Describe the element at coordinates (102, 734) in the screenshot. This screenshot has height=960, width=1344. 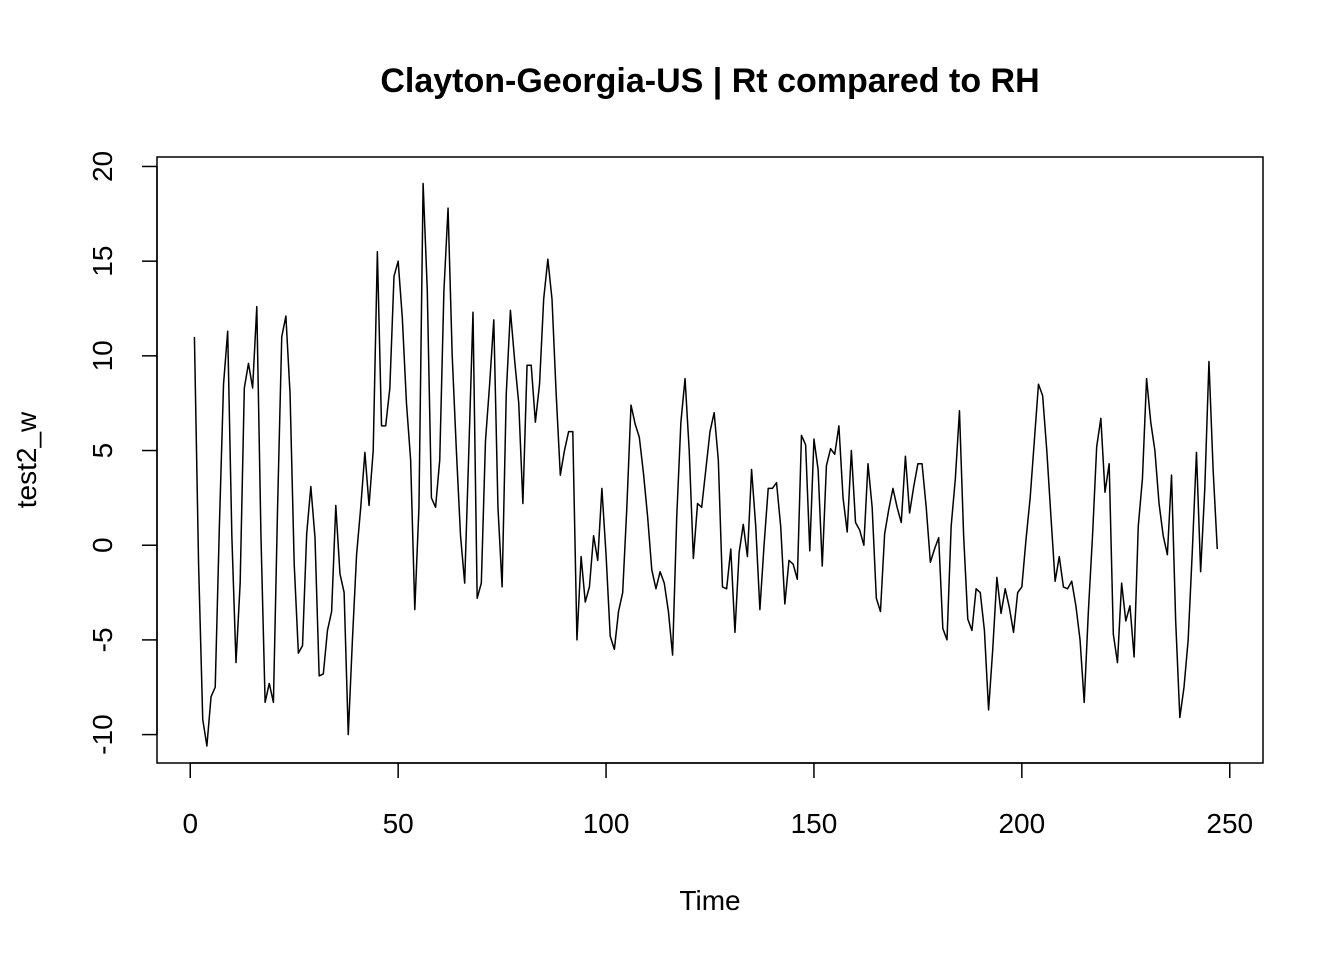
I see `y-tick-label: -10` at that location.